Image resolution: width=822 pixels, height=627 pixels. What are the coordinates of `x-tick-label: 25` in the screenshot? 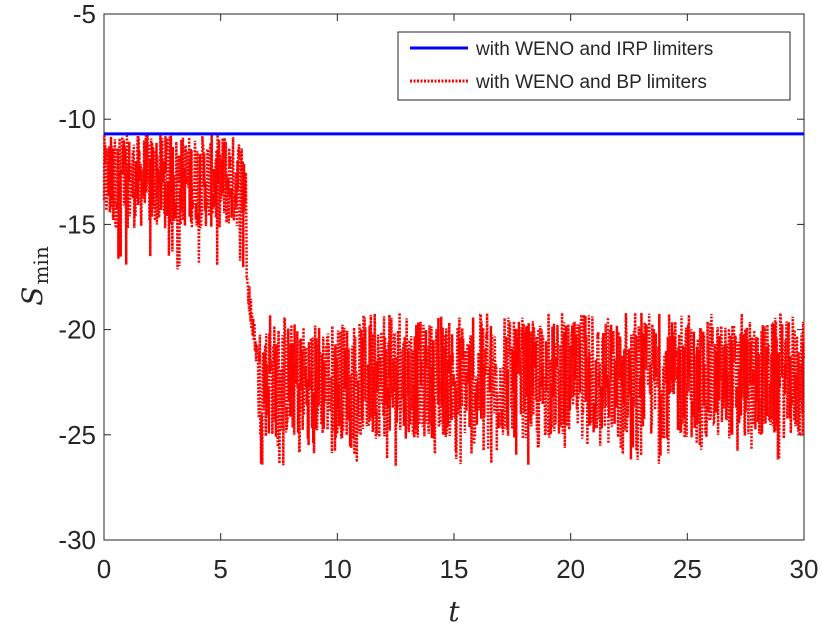 It's located at (687, 569).